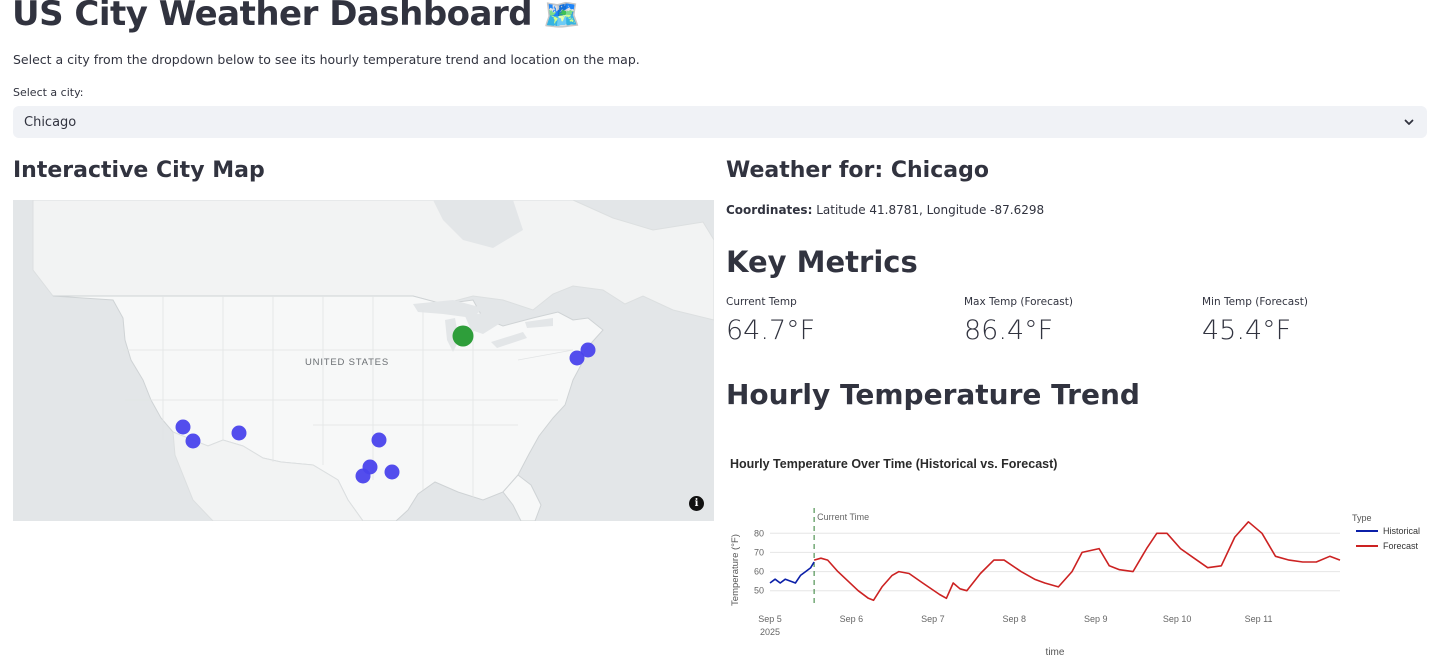 The image size is (1440, 669). What do you see at coordinates (735, 570) in the screenshot?
I see `y-axis-label: Temperature (°F)` at bounding box center [735, 570].